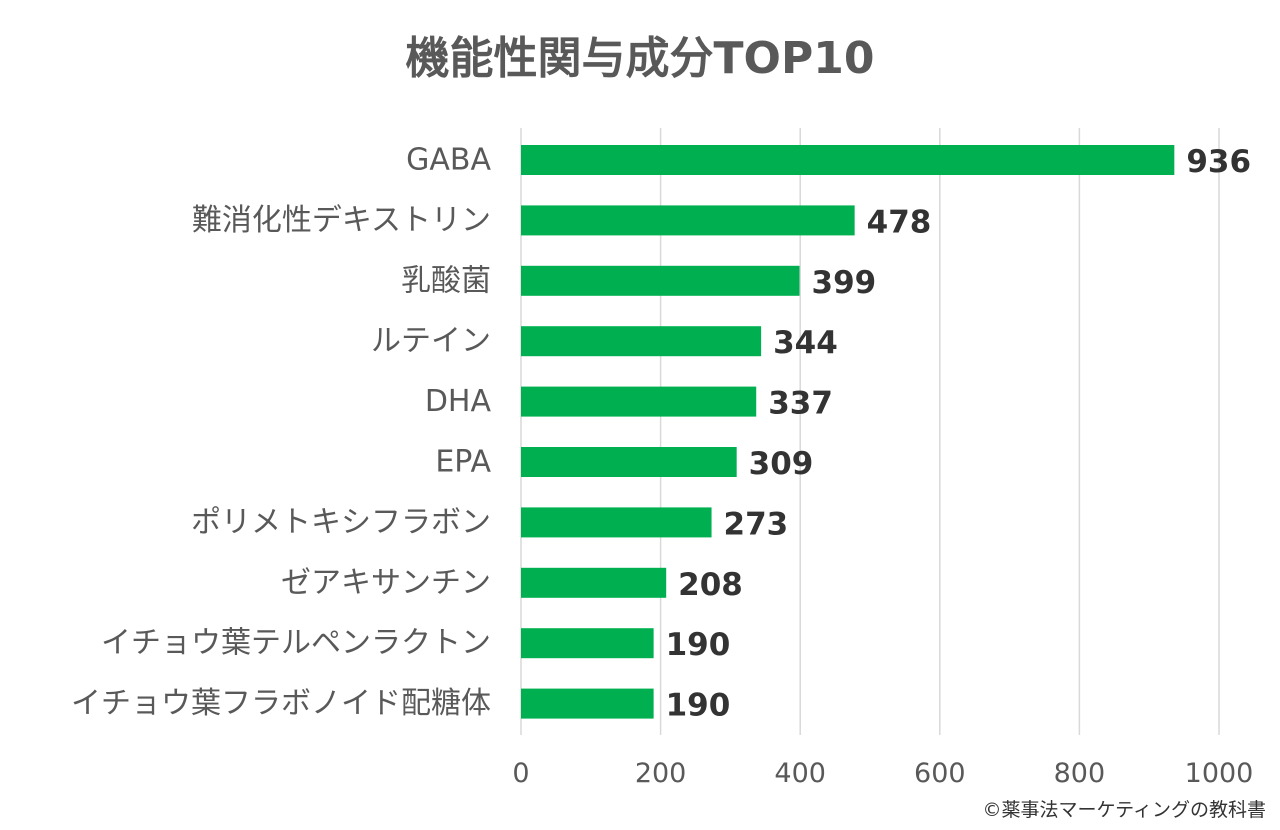  I want to click on x-tick-label: 600, so click(940, 773).